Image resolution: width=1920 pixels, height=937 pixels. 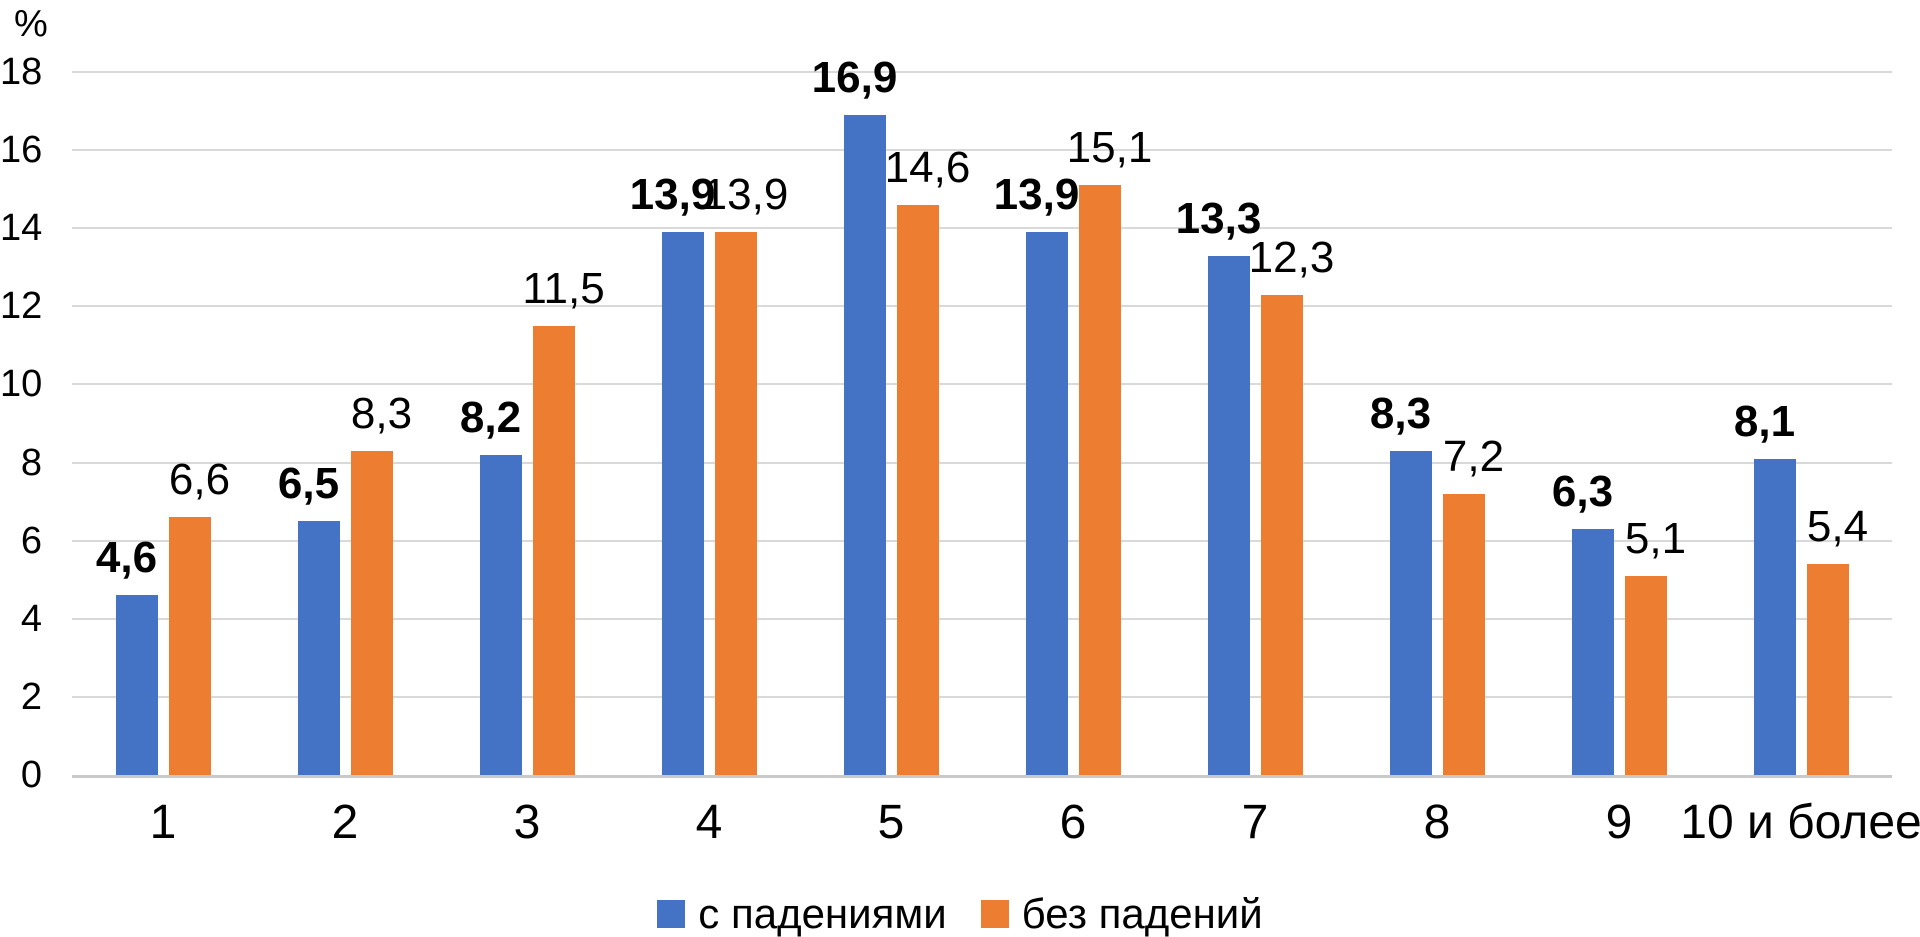 I want to click on legend-swatch-with-falls-icon, so click(x=671, y=914).